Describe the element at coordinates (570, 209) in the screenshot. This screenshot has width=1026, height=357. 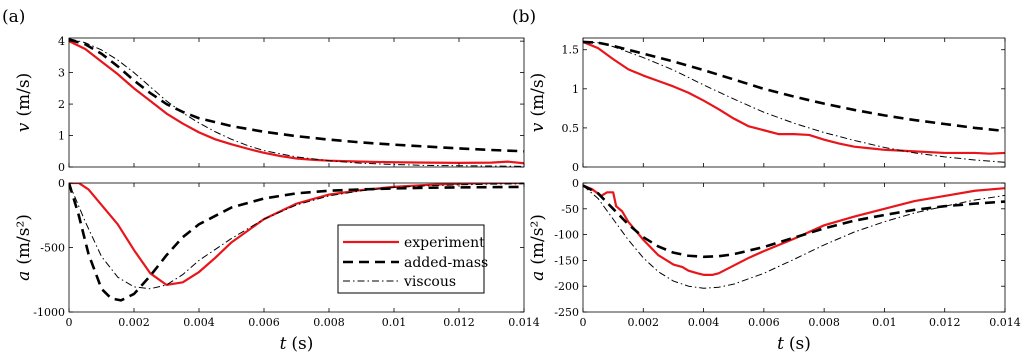
I see `y-tick-label: -50` at that location.